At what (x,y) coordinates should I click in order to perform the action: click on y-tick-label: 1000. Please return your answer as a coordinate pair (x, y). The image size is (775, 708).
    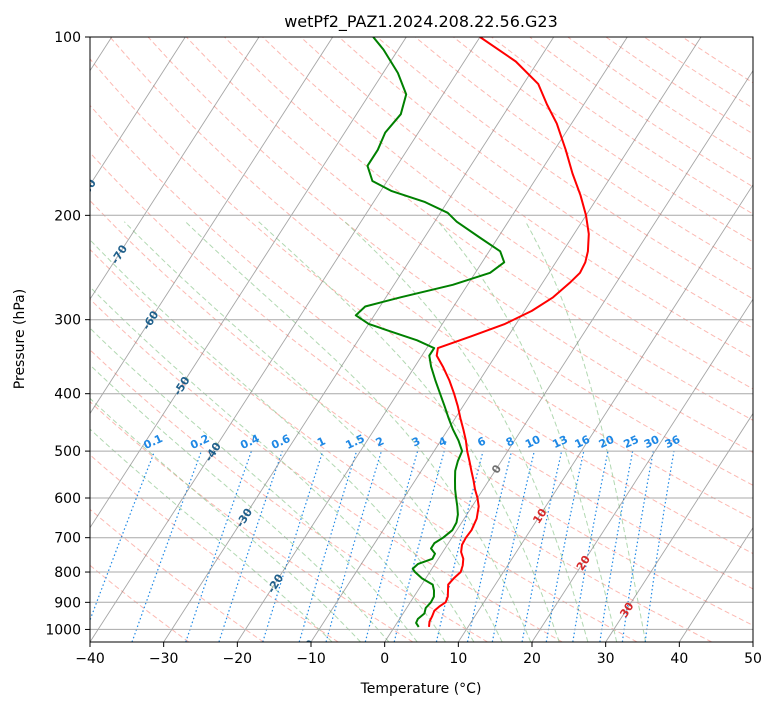
    Looking at the image, I should click on (63, 630).